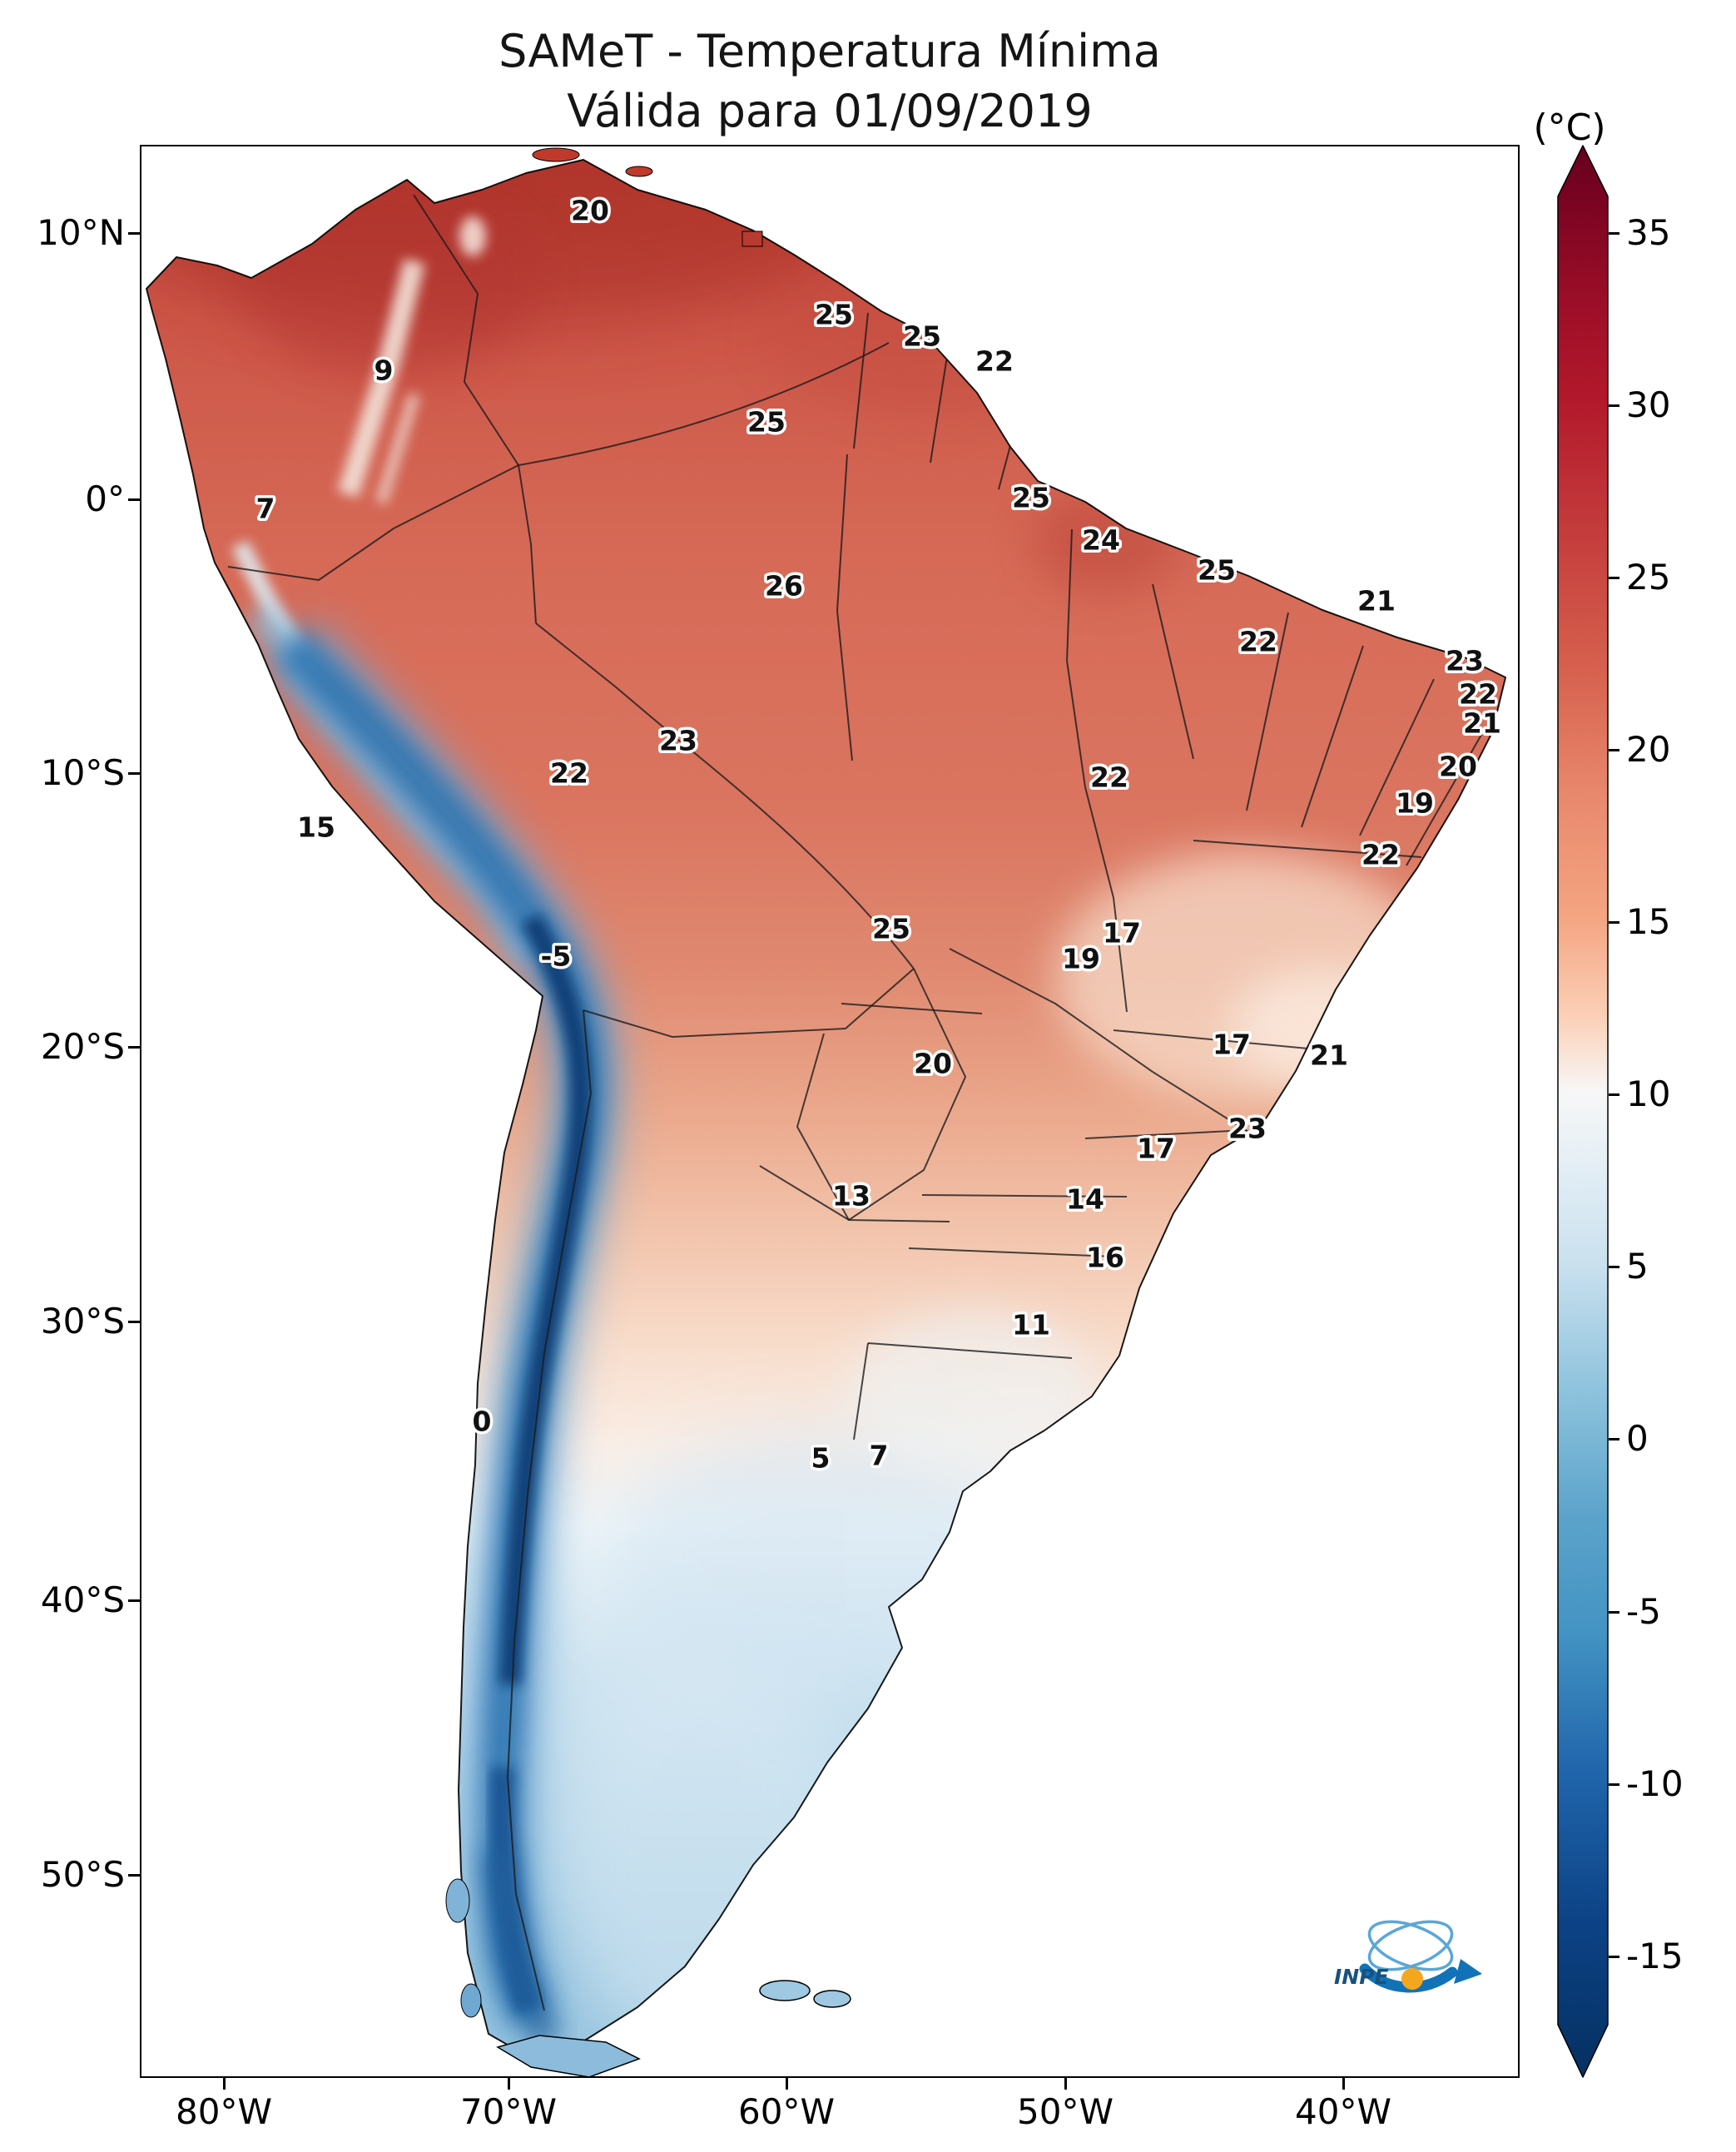  What do you see at coordinates (1655, 1783) in the screenshot?
I see `colorbar-tick-label: -10` at bounding box center [1655, 1783].